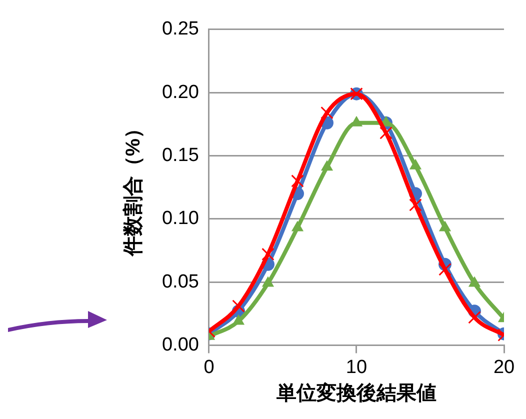  Describe the element at coordinates (180, 281) in the screenshot. I see `y-tick-label: 0.05` at that location.